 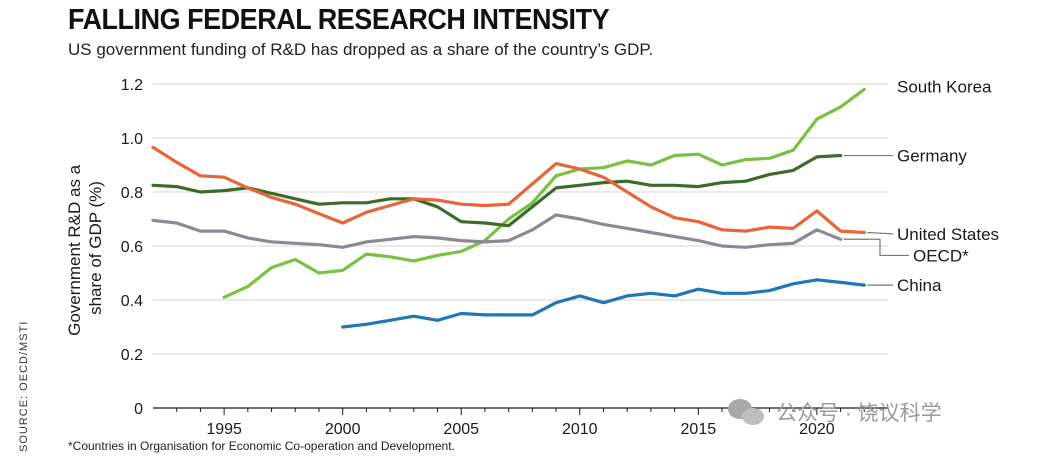 What do you see at coordinates (132, 355) in the screenshot?
I see `y-tick-label: 0.2` at bounding box center [132, 355].